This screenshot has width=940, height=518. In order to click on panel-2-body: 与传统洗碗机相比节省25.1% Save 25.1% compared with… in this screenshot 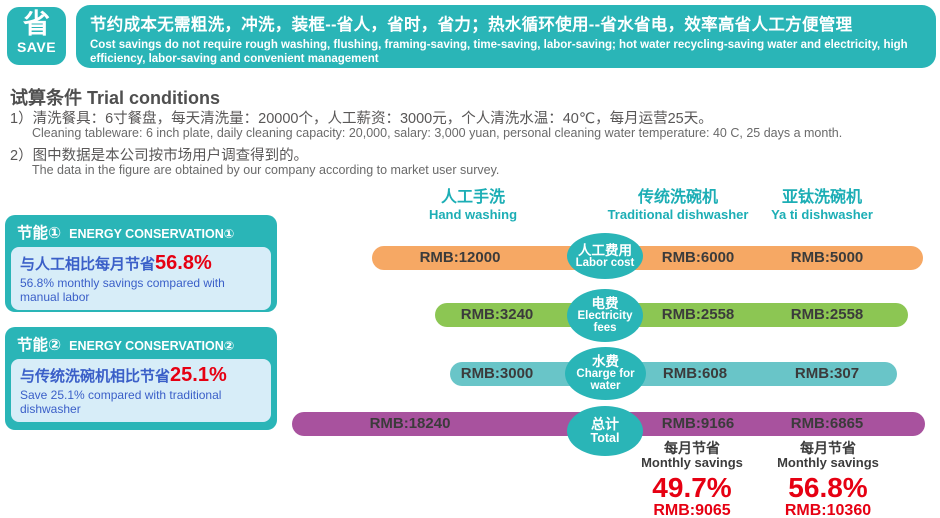, I will do `click(141, 391)`.